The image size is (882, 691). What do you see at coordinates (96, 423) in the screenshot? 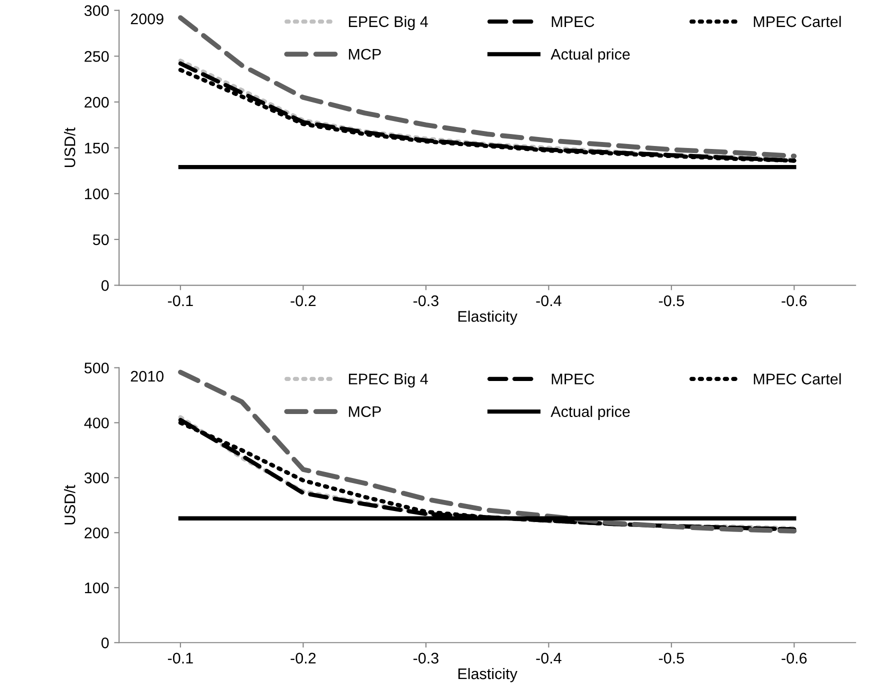
I see `y-tick-label: 400` at bounding box center [96, 423].